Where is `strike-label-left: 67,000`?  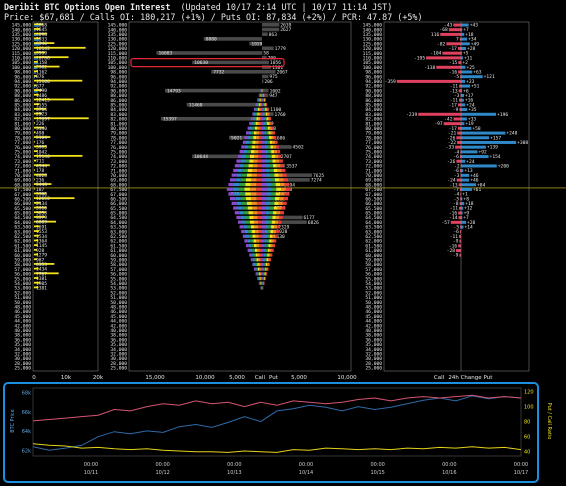 strike-label-left: 67,000 is located at coordinates (22, 195).